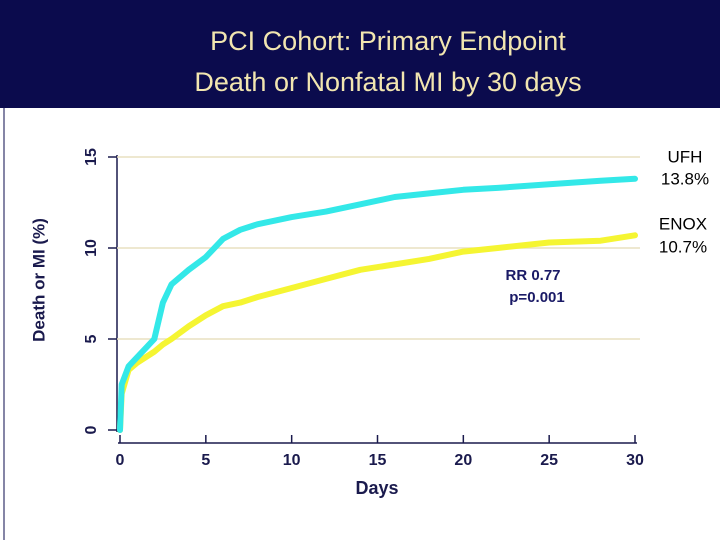  What do you see at coordinates (378, 460) in the screenshot?
I see `x-tick-label: 15` at bounding box center [378, 460].